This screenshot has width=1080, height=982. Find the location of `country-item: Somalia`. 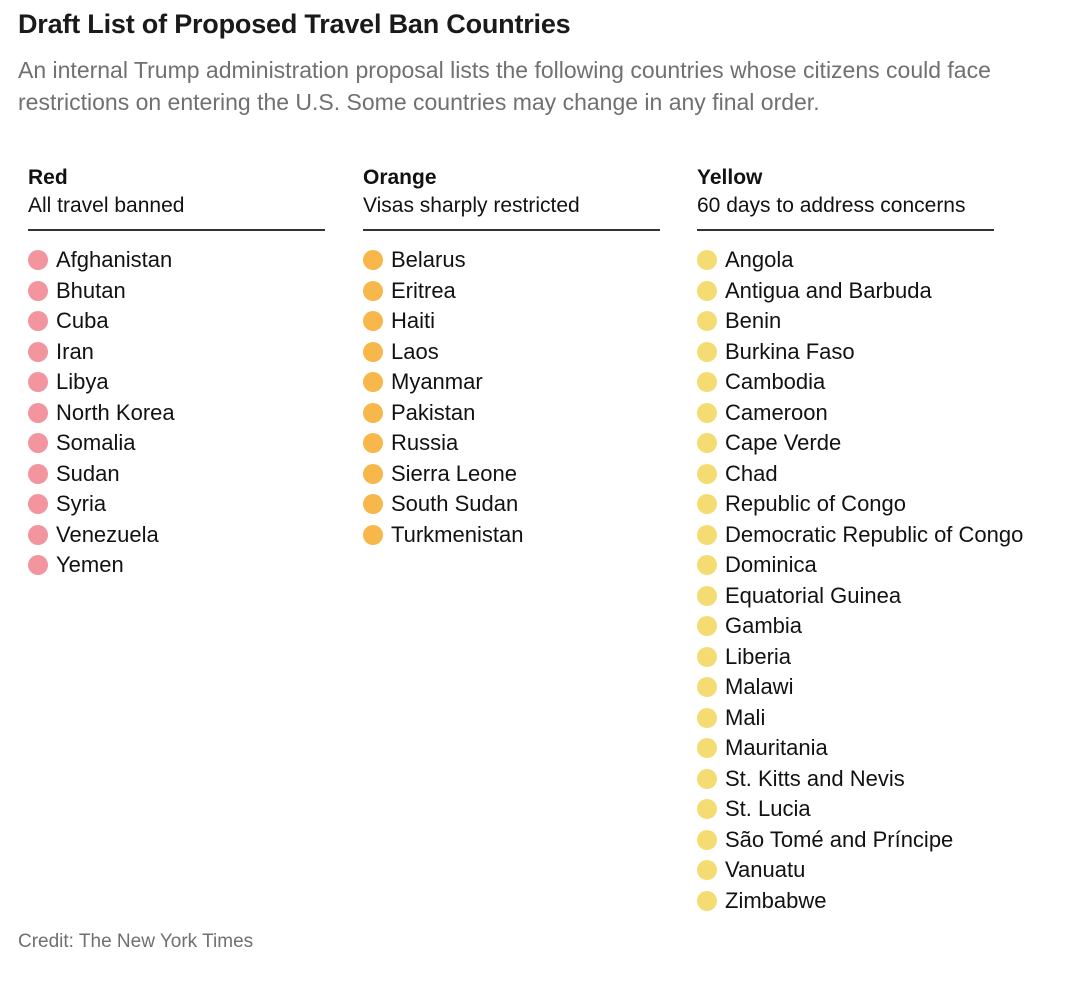

country-item: Somalia is located at coordinates (176, 443).